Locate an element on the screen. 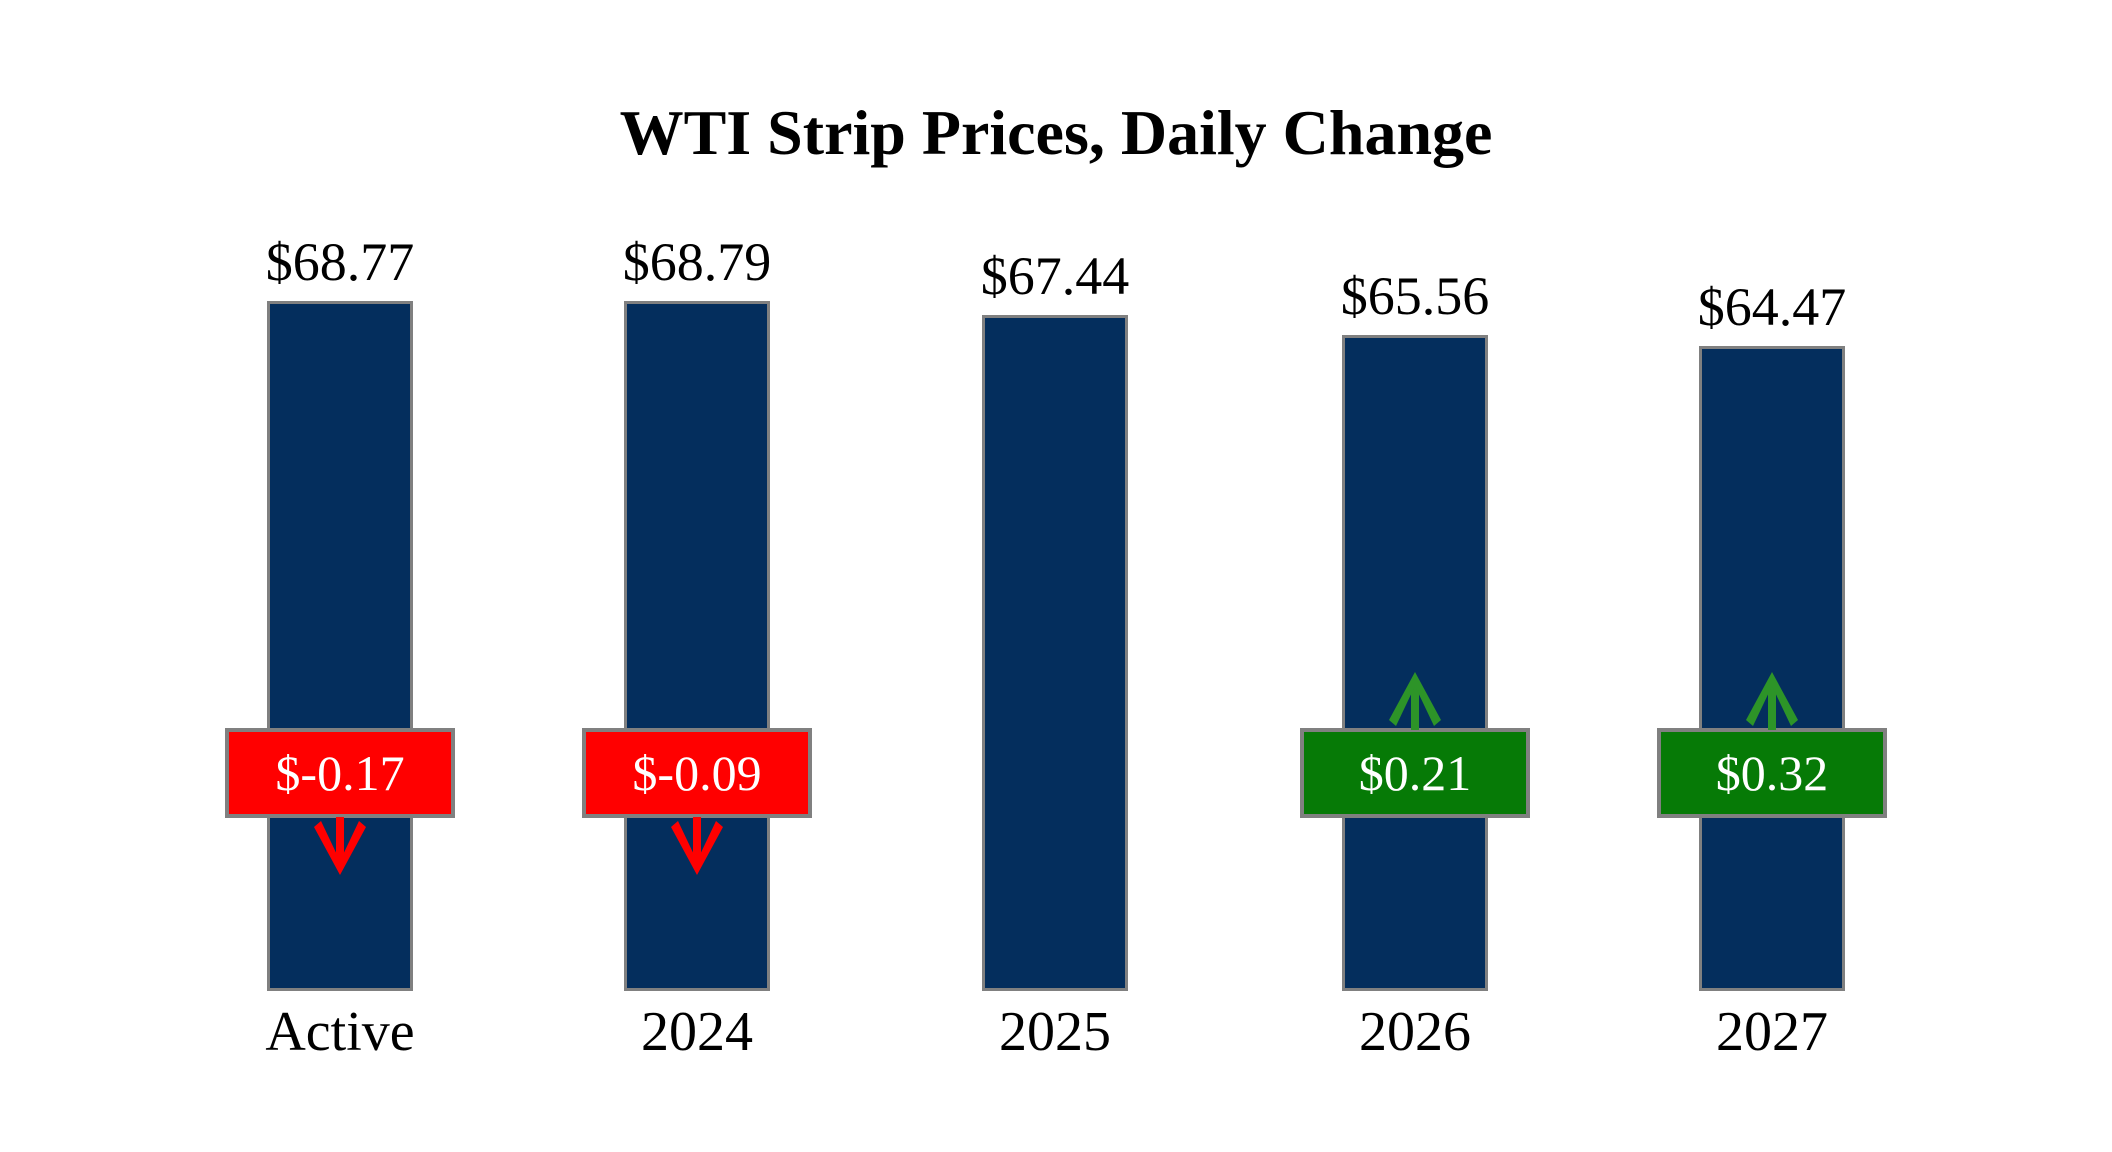 This screenshot has height=1152, width=2112. category-label: 2024 is located at coordinates (697, 1032).